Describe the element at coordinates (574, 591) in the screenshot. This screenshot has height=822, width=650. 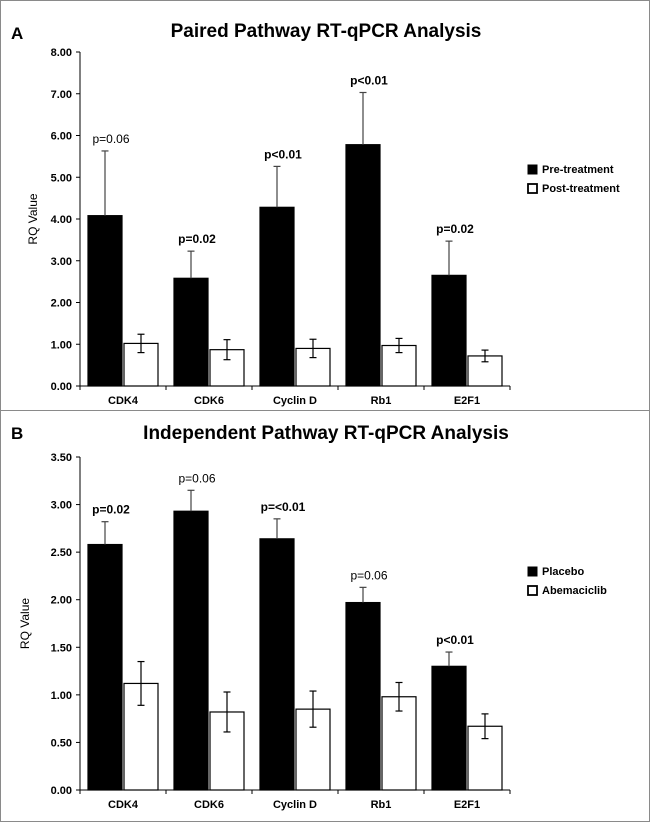
I see `legend-label: Abemaciclib` at that location.